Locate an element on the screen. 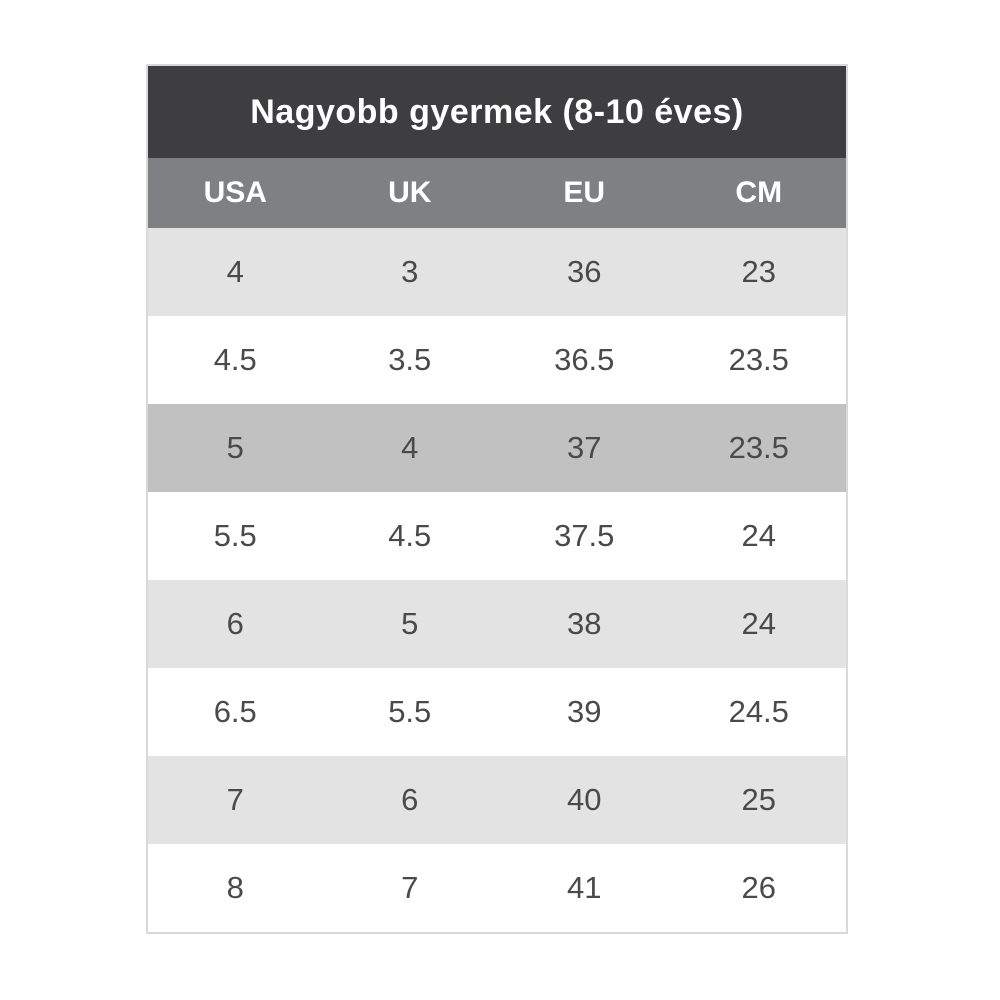  table-cell: 38 is located at coordinates (584, 623).